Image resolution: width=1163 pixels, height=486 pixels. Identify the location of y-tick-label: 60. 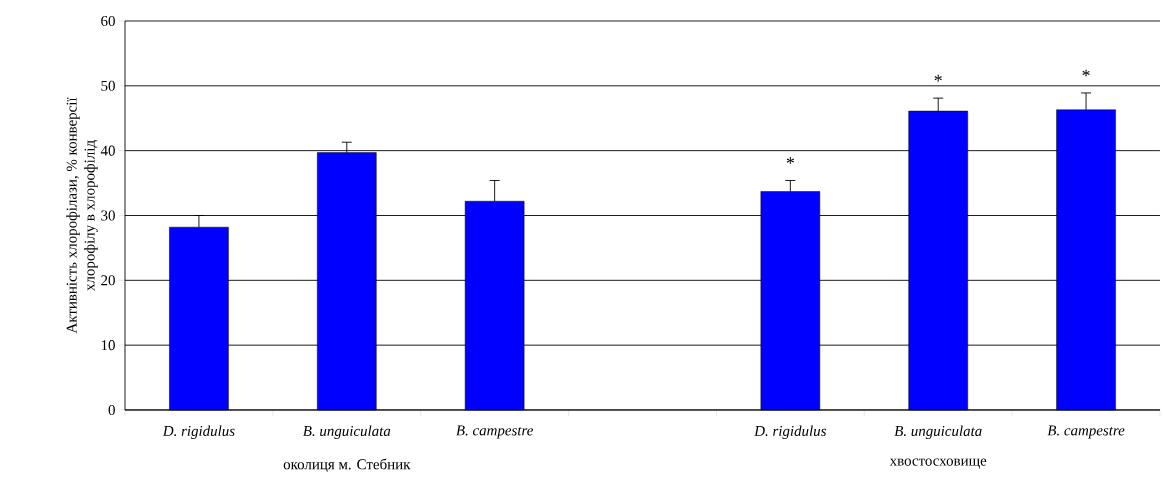
(108, 21).